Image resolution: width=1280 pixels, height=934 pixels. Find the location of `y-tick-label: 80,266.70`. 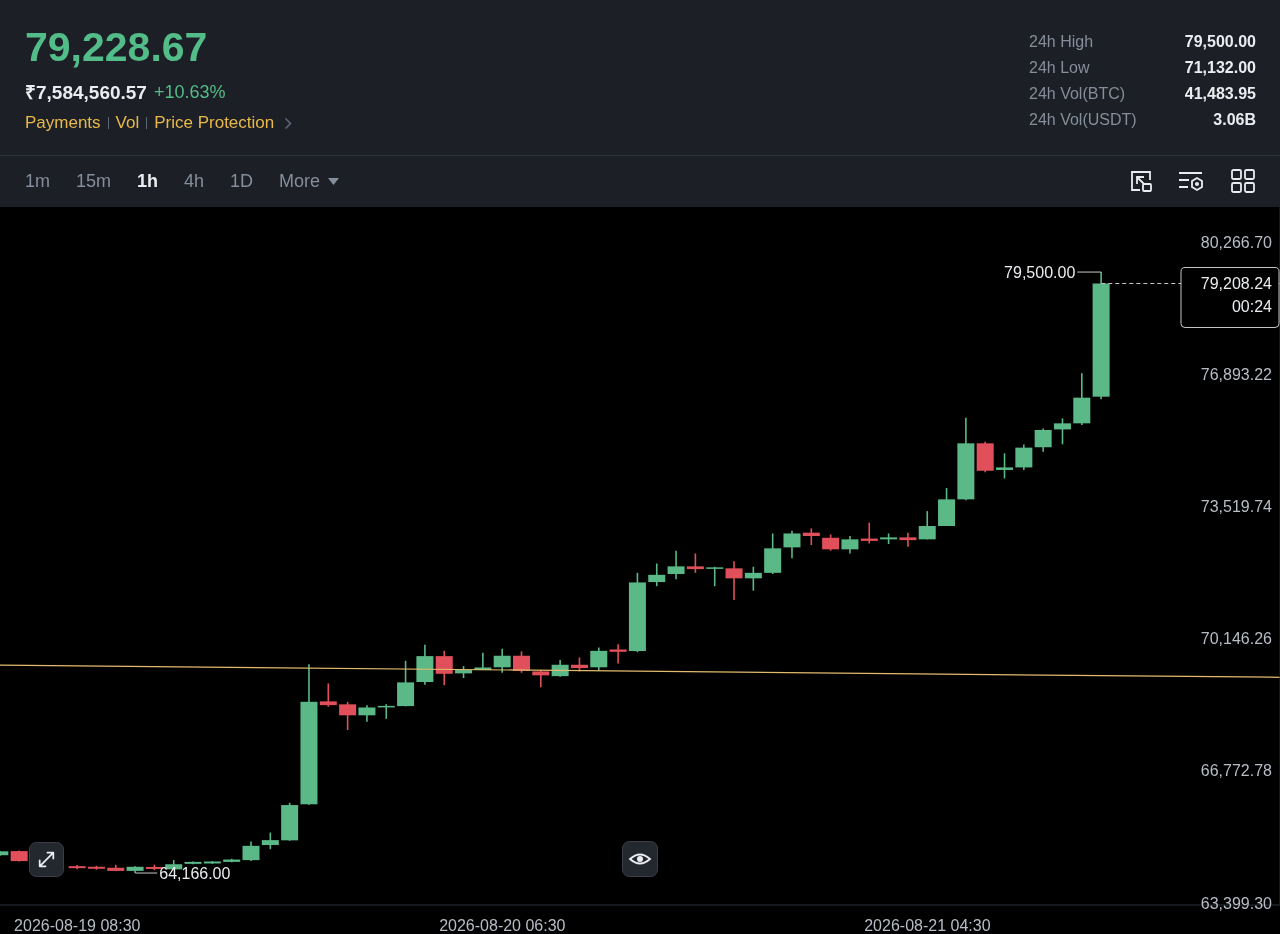

y-tick-label: 80,266.70 is located at coordinates (1236, 242).